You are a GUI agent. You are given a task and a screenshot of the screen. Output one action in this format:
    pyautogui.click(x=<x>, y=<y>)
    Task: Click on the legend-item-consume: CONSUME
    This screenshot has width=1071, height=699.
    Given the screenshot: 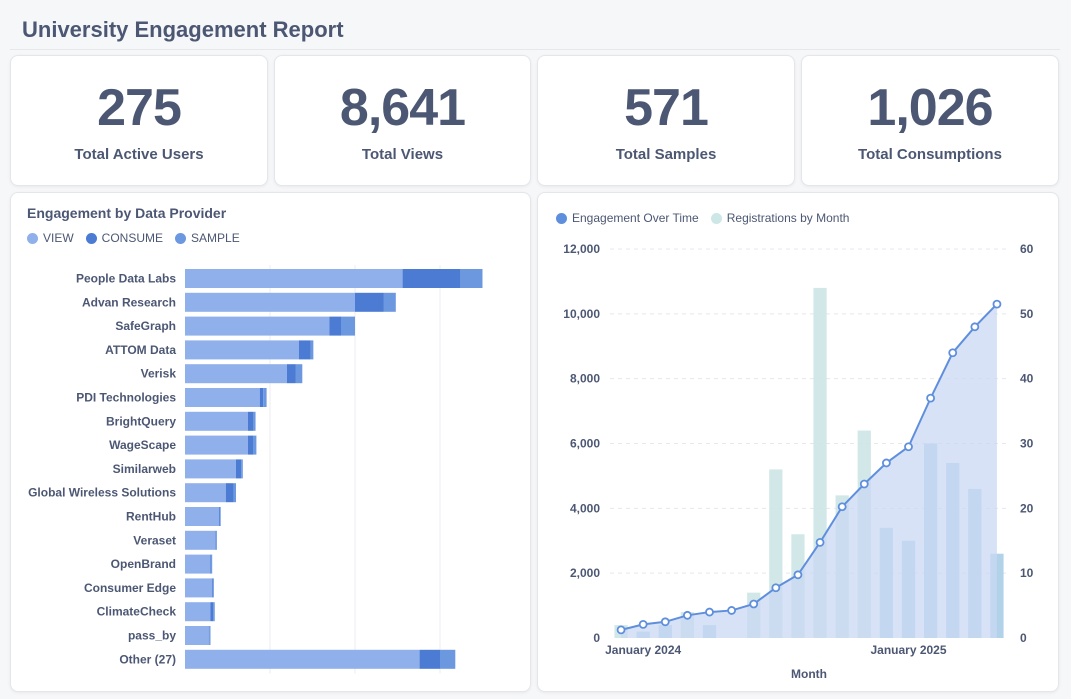 What is the action you would take?
    pyautogui.click(x=124, y=238)
    